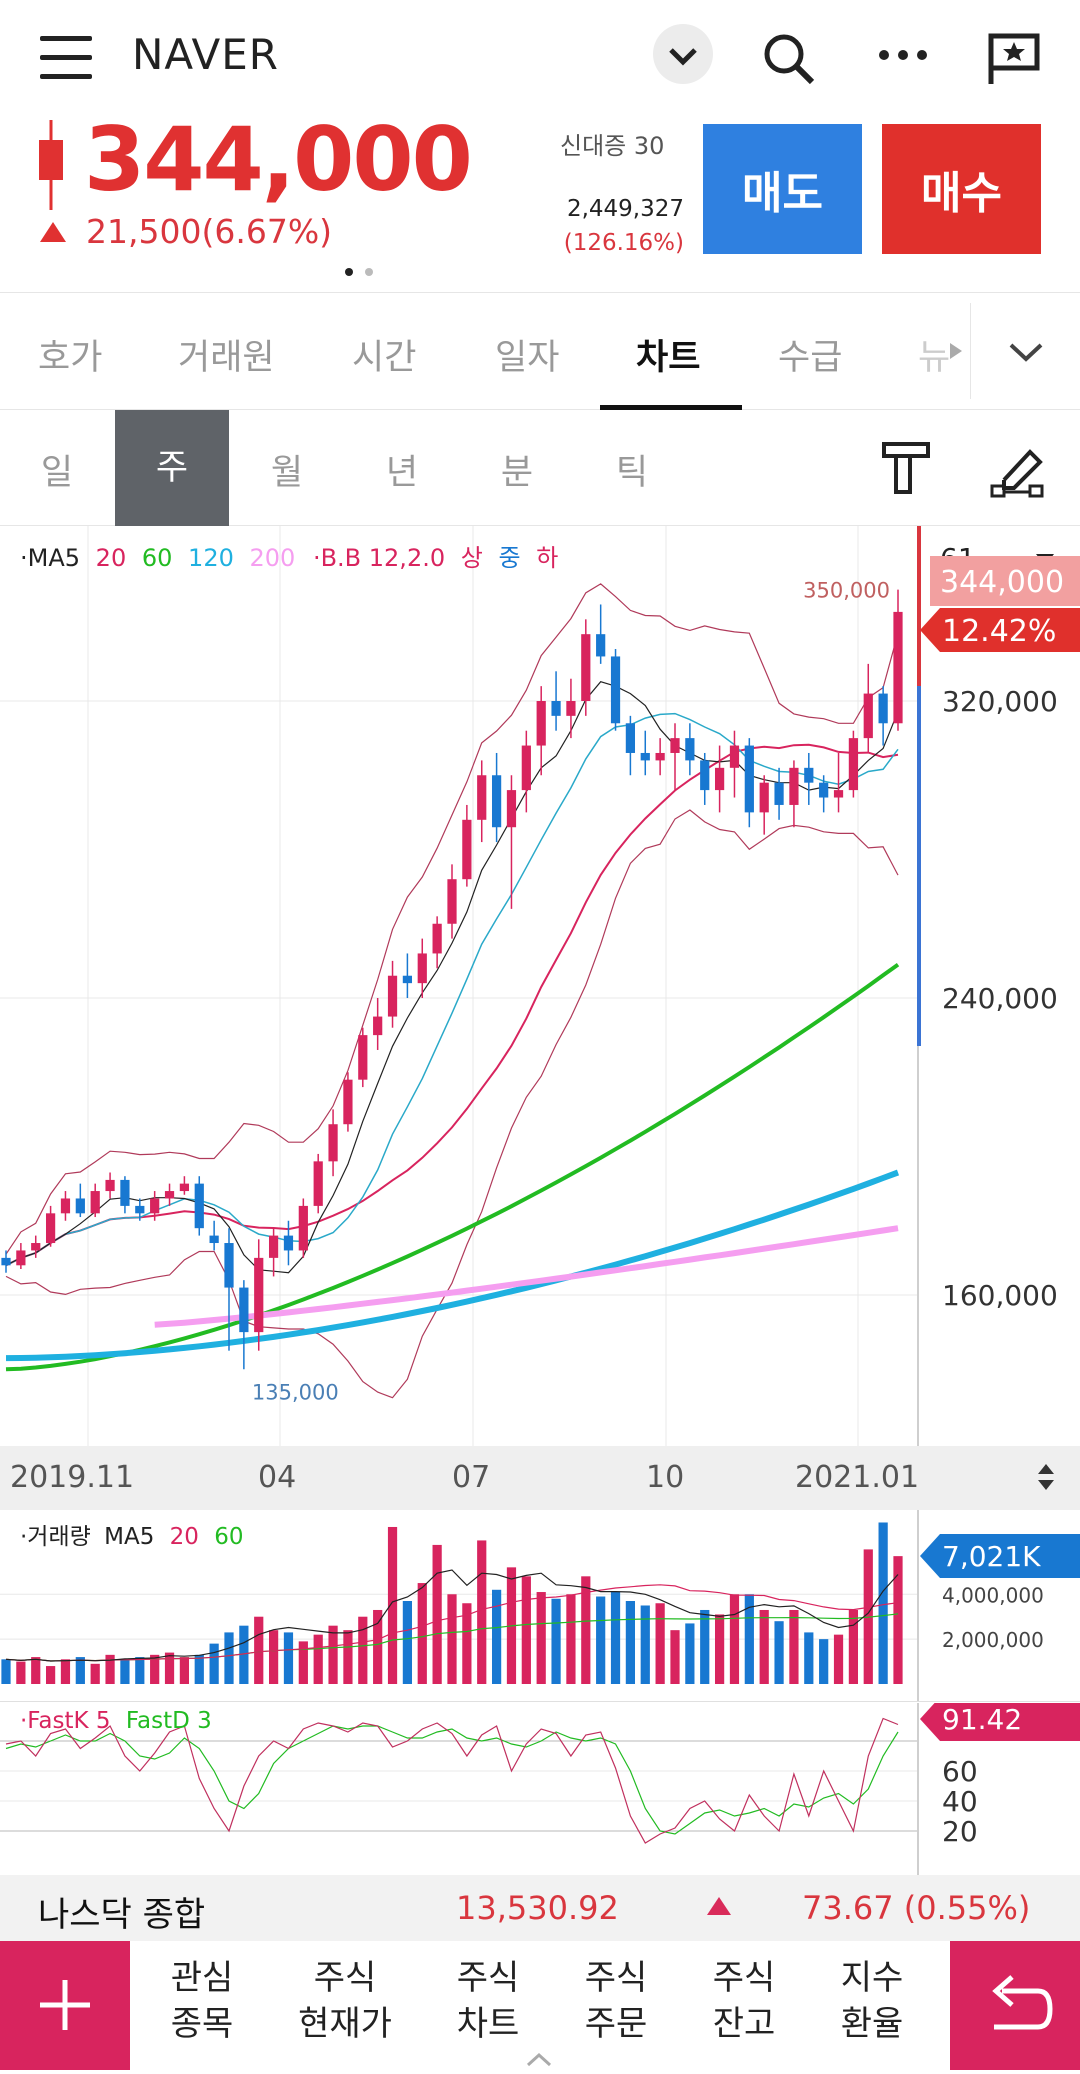 This screenshot has width=1080, height=2074. Describe the element at coordinates (116, 1721) in the screenshot. I see `stochastic-legend: ·FastK 5 FastD 3` at that location.